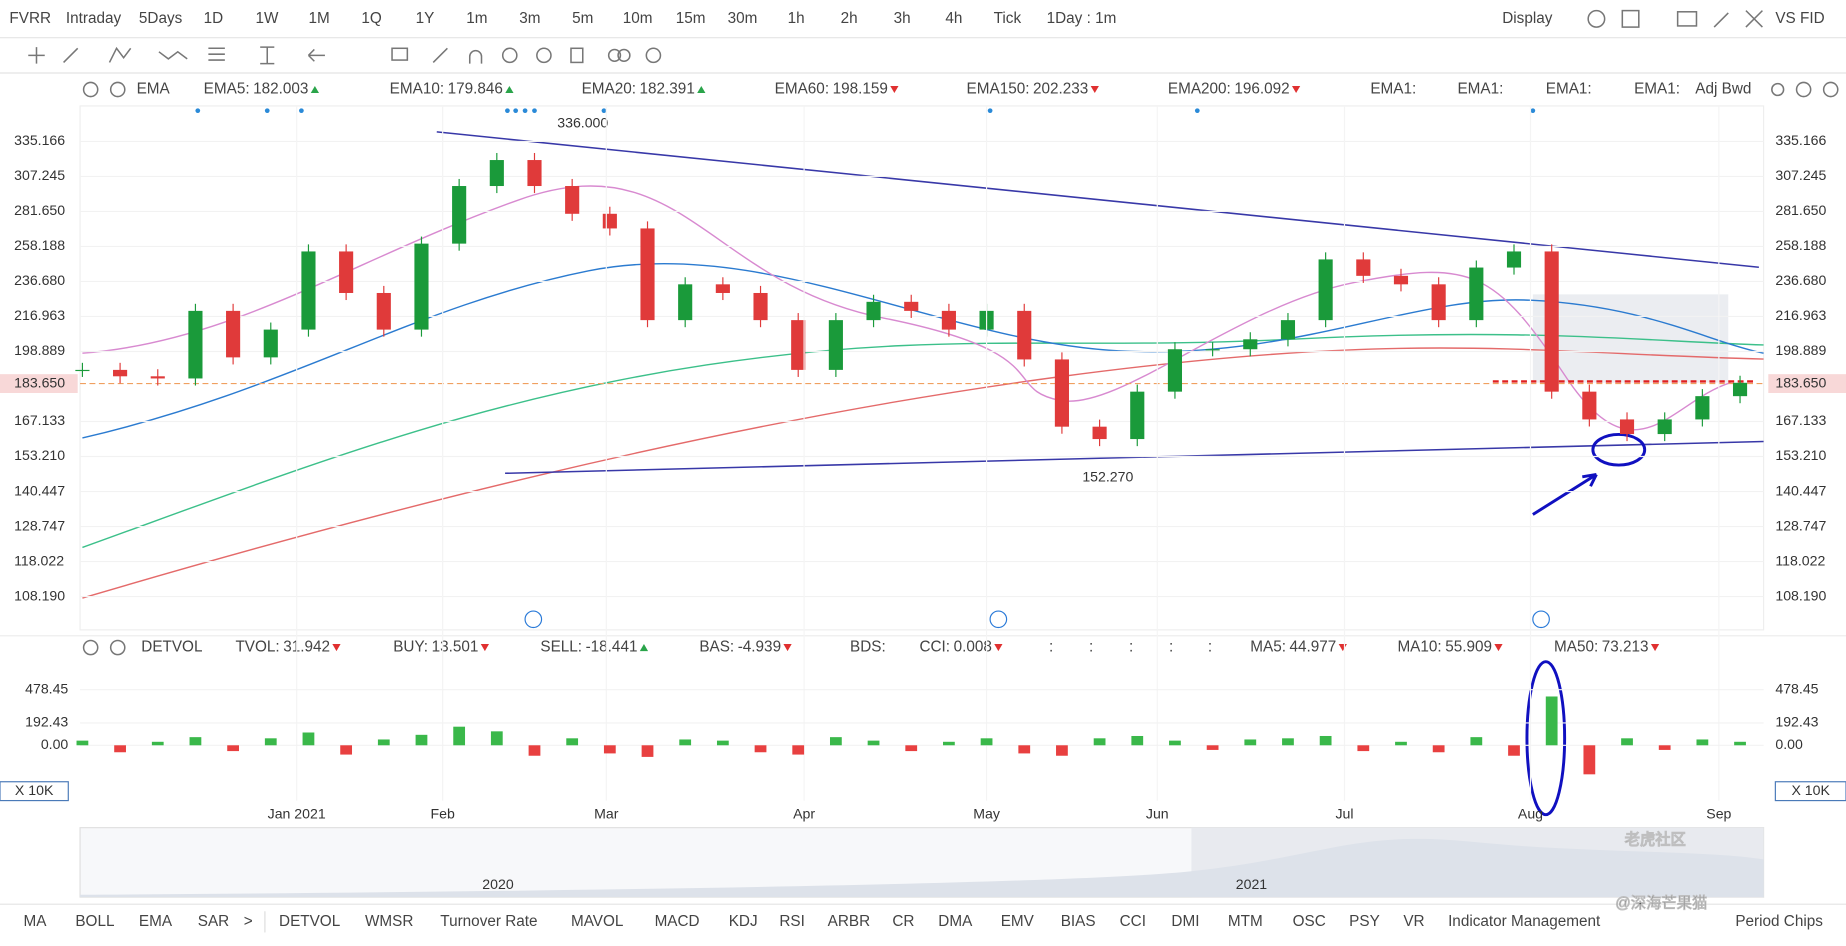 This screenshot has width=1846, height=946. I want to click on period-tab: 10m, so click(638, 18).